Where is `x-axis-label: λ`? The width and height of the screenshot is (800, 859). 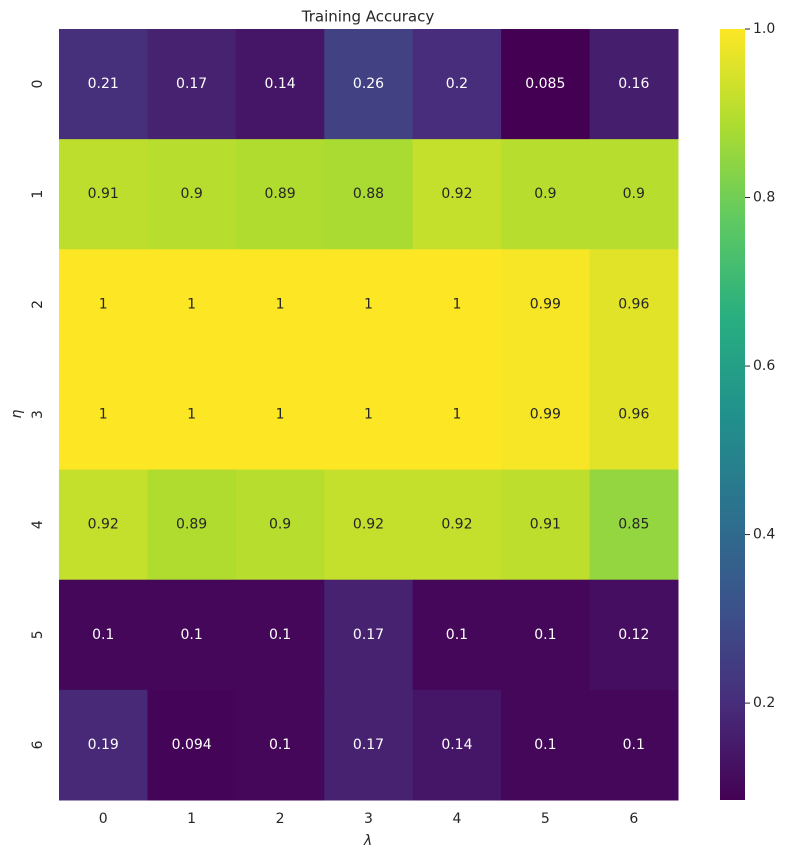
x-axis-label: λ is located at coordinates (367, 841).